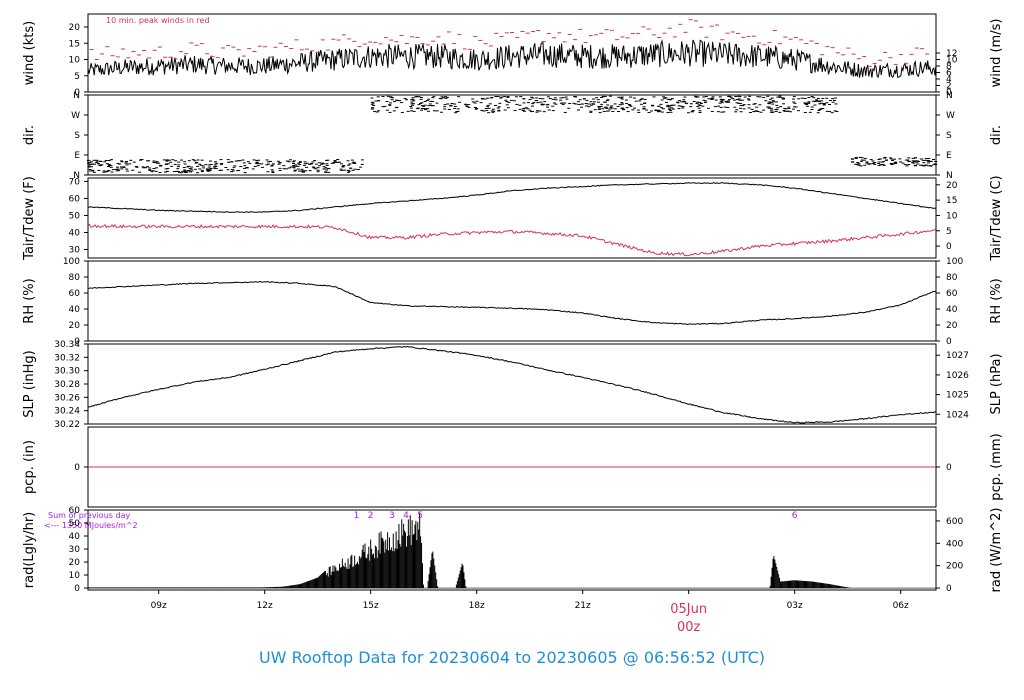 The image size is (1024, 700). I want to click on panel-wind-right-label: wind (m/s), so click(996, 53).